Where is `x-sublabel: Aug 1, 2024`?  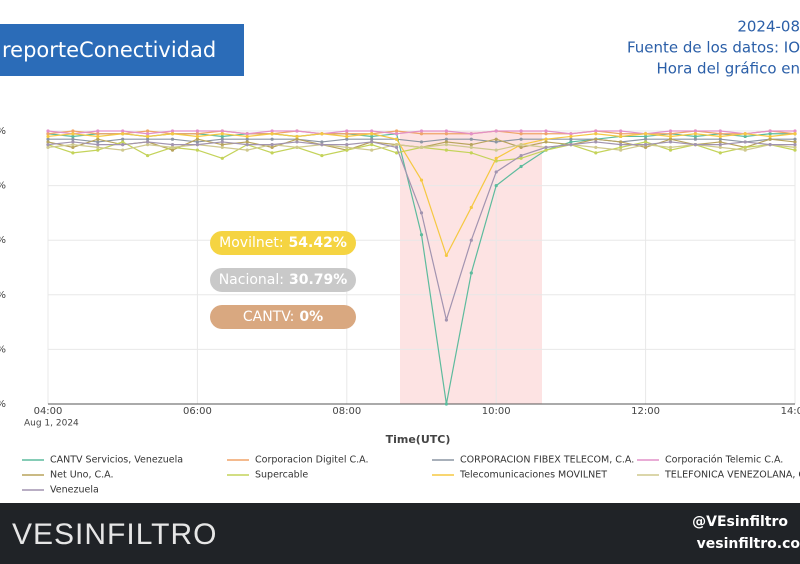
x-sublabel: Aug 1, 2024 is located at coordinates (51, 424).